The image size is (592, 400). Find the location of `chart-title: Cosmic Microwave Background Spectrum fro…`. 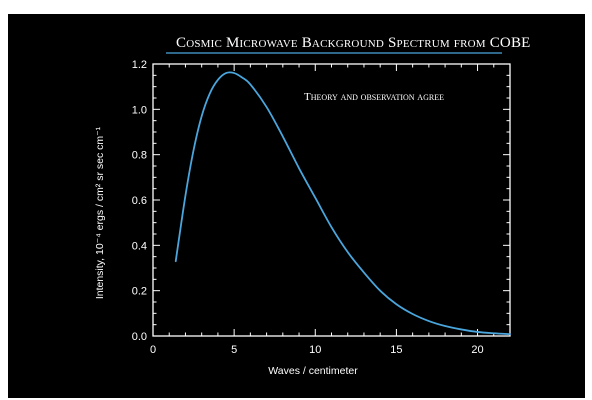

chart-title: Cosmic Microwave Background Spectrum fro… is located at coordinates (353, 43).